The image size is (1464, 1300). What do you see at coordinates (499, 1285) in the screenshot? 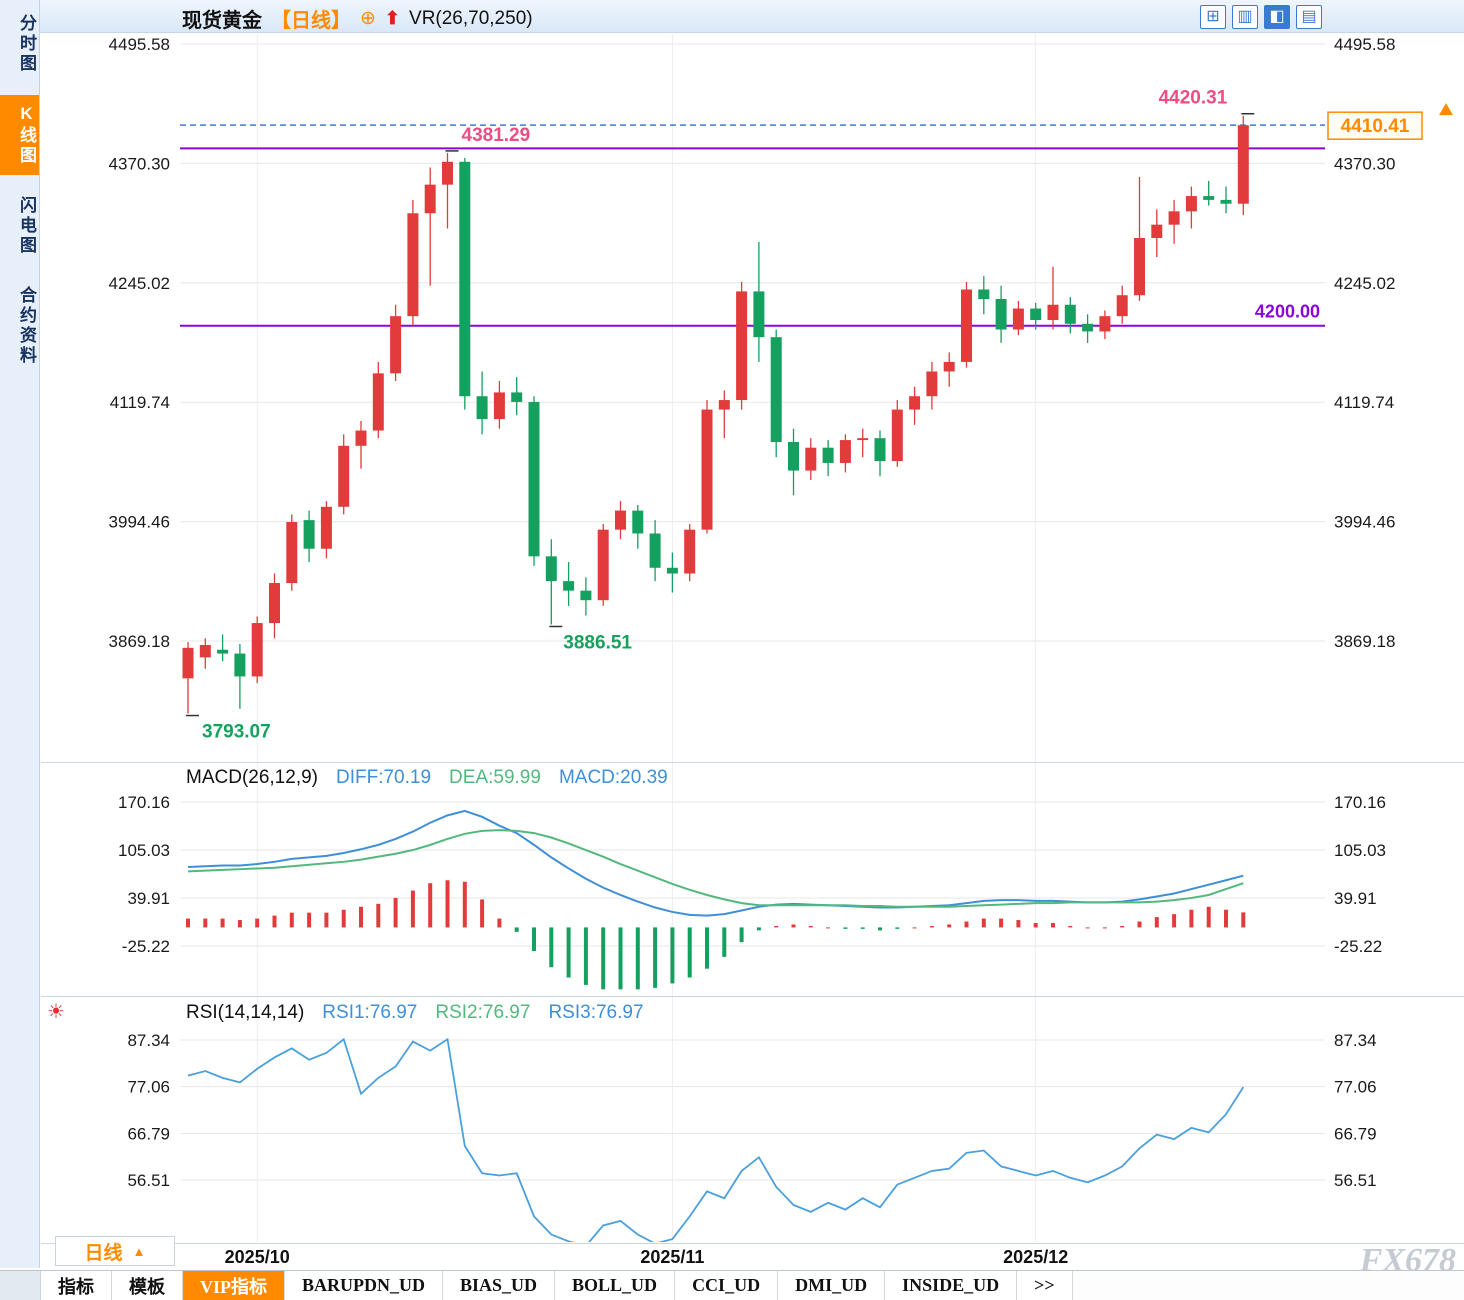
I see `tab-bias-ud: BIAS_UD` at bounding box center [499, 1285].